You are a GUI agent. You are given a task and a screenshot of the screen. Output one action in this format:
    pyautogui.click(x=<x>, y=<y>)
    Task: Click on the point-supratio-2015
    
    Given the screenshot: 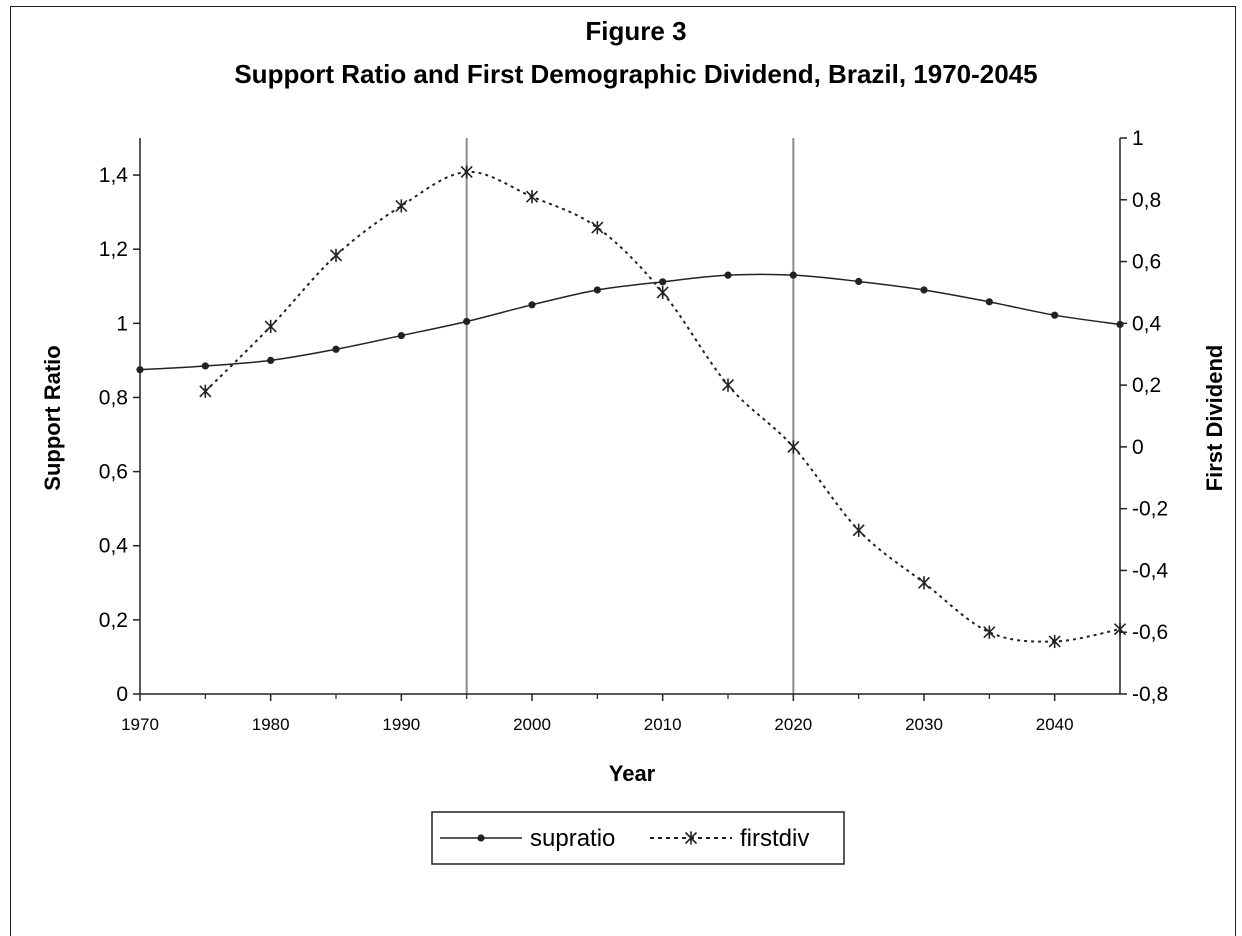 What is the action you would take?
    pyautogui.click(x=728, y=275)
    